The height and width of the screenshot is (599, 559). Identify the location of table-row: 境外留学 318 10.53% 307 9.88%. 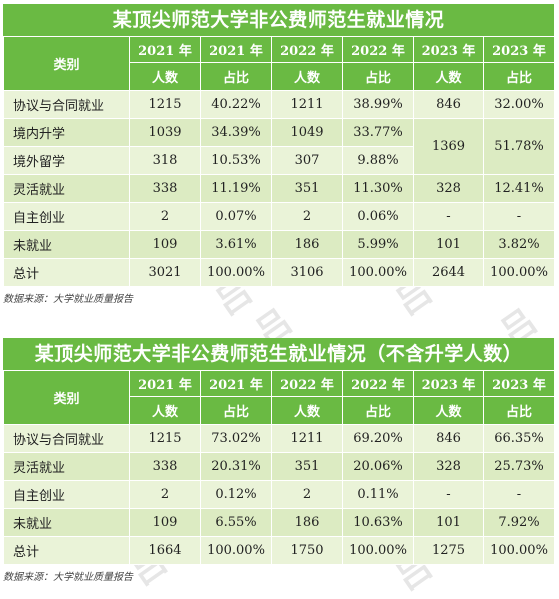
(279, 160).